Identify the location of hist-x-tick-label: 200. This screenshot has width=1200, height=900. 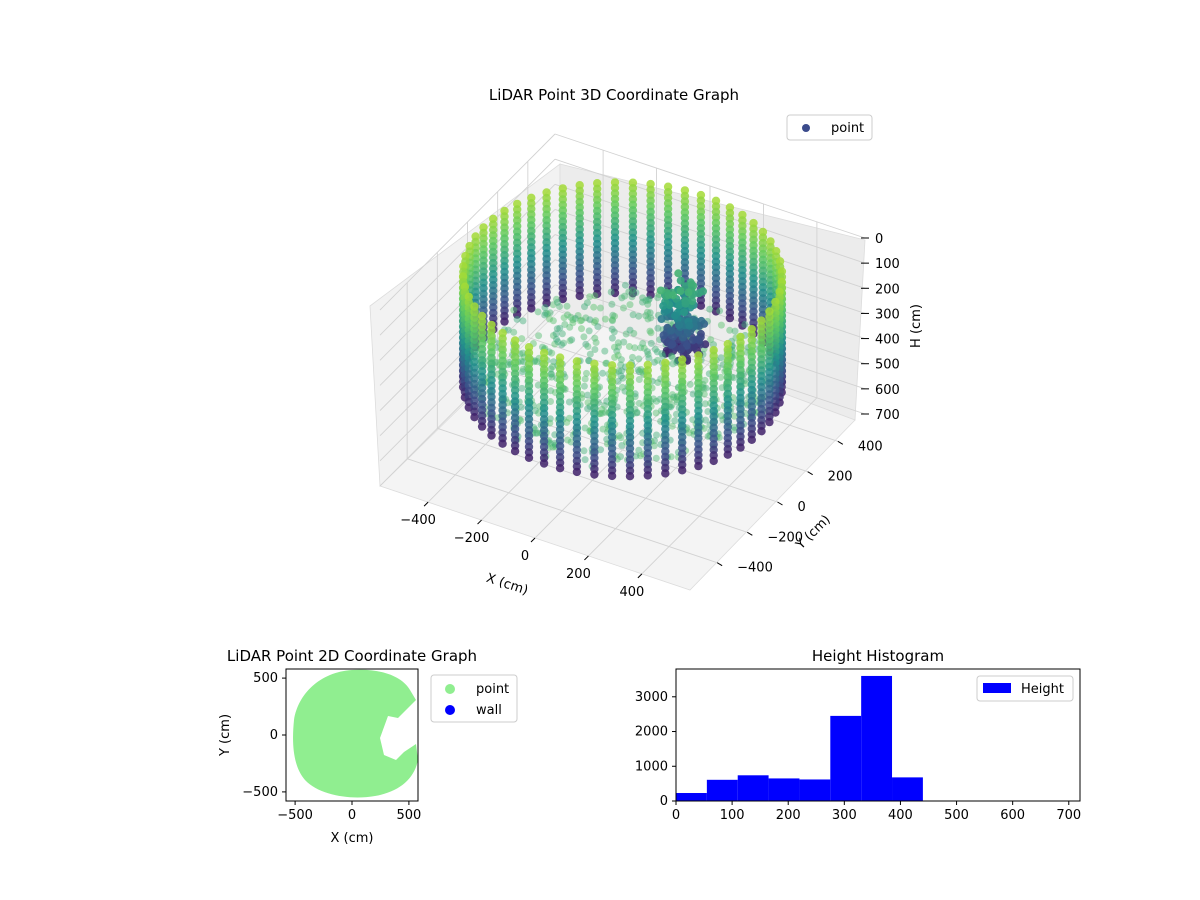
(788, 815).